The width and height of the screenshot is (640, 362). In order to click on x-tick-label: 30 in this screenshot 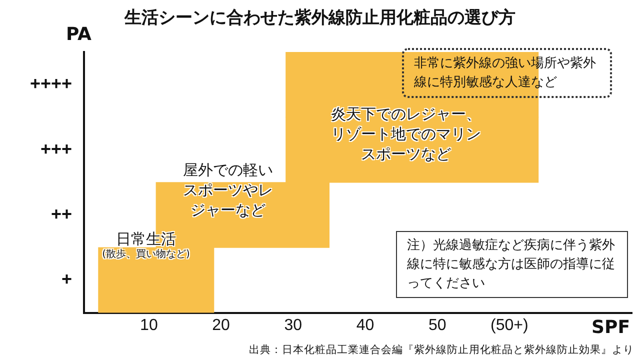, I will do `click(293, 325)`.